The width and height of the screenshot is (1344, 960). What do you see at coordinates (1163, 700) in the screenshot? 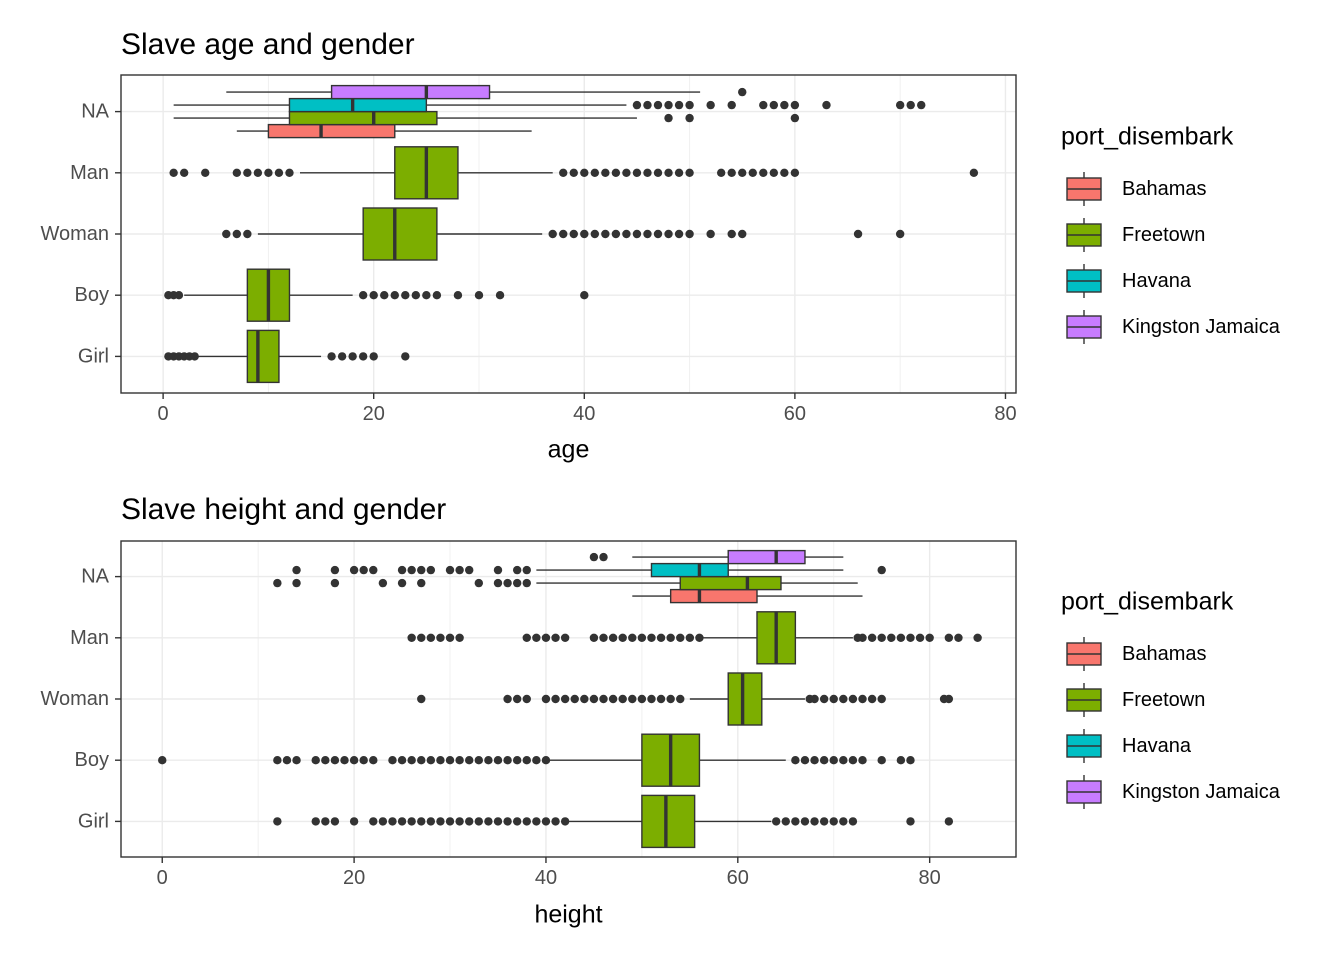
I see `legend-label: Freetown` at bounding box center [1163, 700].